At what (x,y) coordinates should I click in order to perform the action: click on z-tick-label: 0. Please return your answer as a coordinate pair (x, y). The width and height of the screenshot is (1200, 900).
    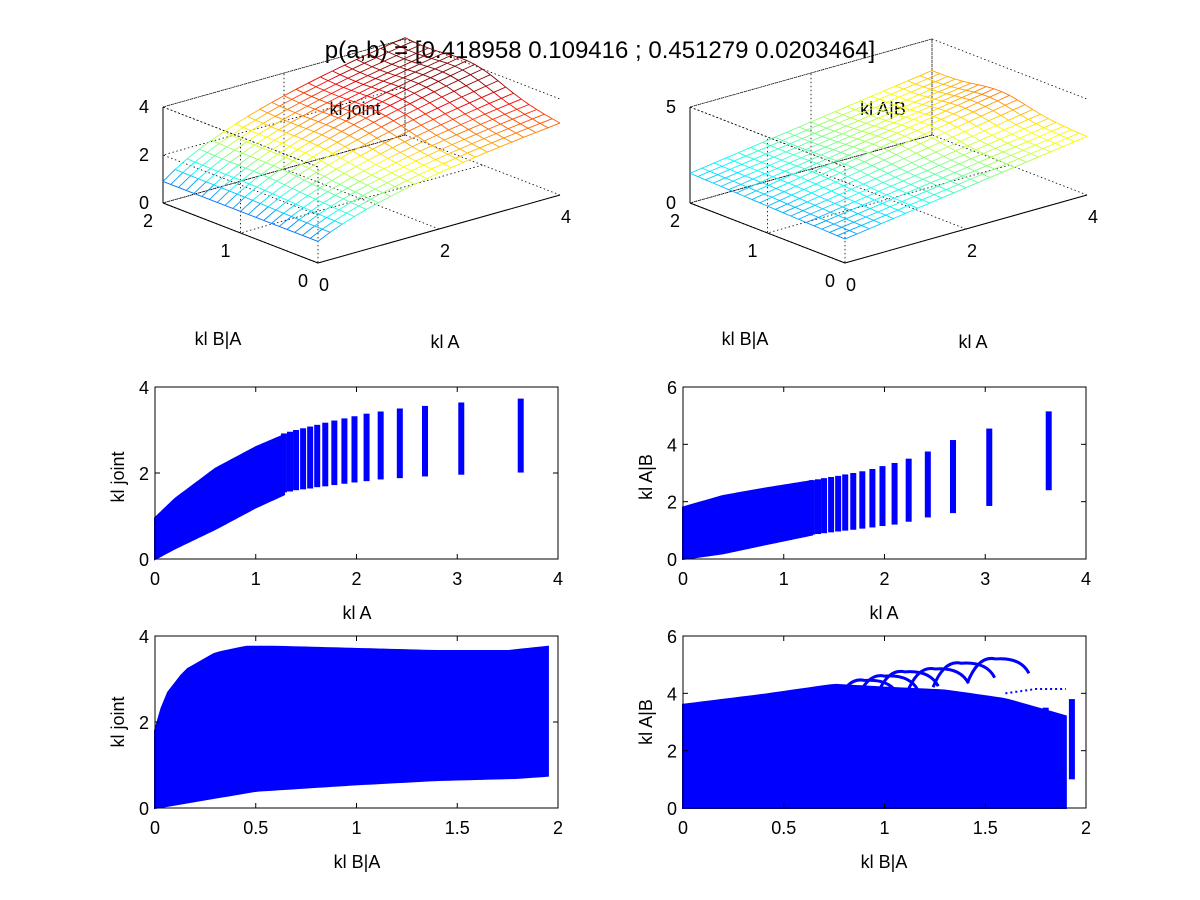
    Looking at the image, I should click on (144, 203).